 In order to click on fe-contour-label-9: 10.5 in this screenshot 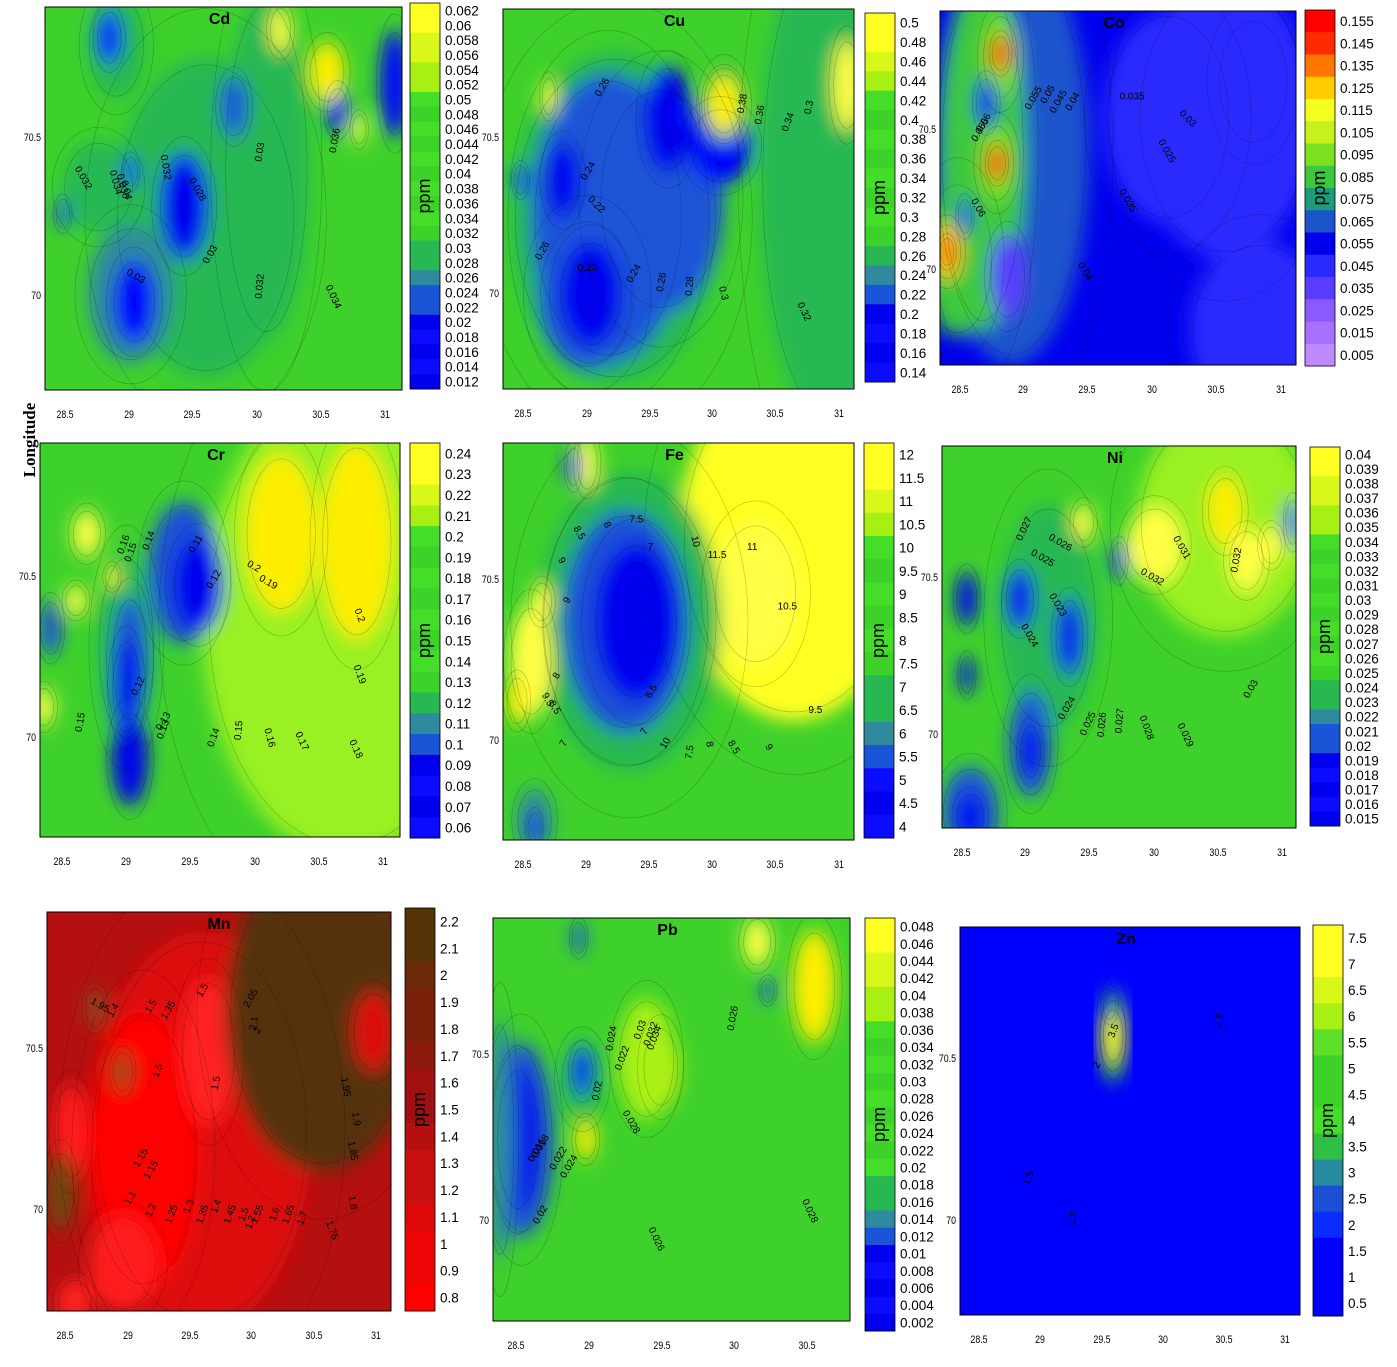, I will do `click(788, 607)`.